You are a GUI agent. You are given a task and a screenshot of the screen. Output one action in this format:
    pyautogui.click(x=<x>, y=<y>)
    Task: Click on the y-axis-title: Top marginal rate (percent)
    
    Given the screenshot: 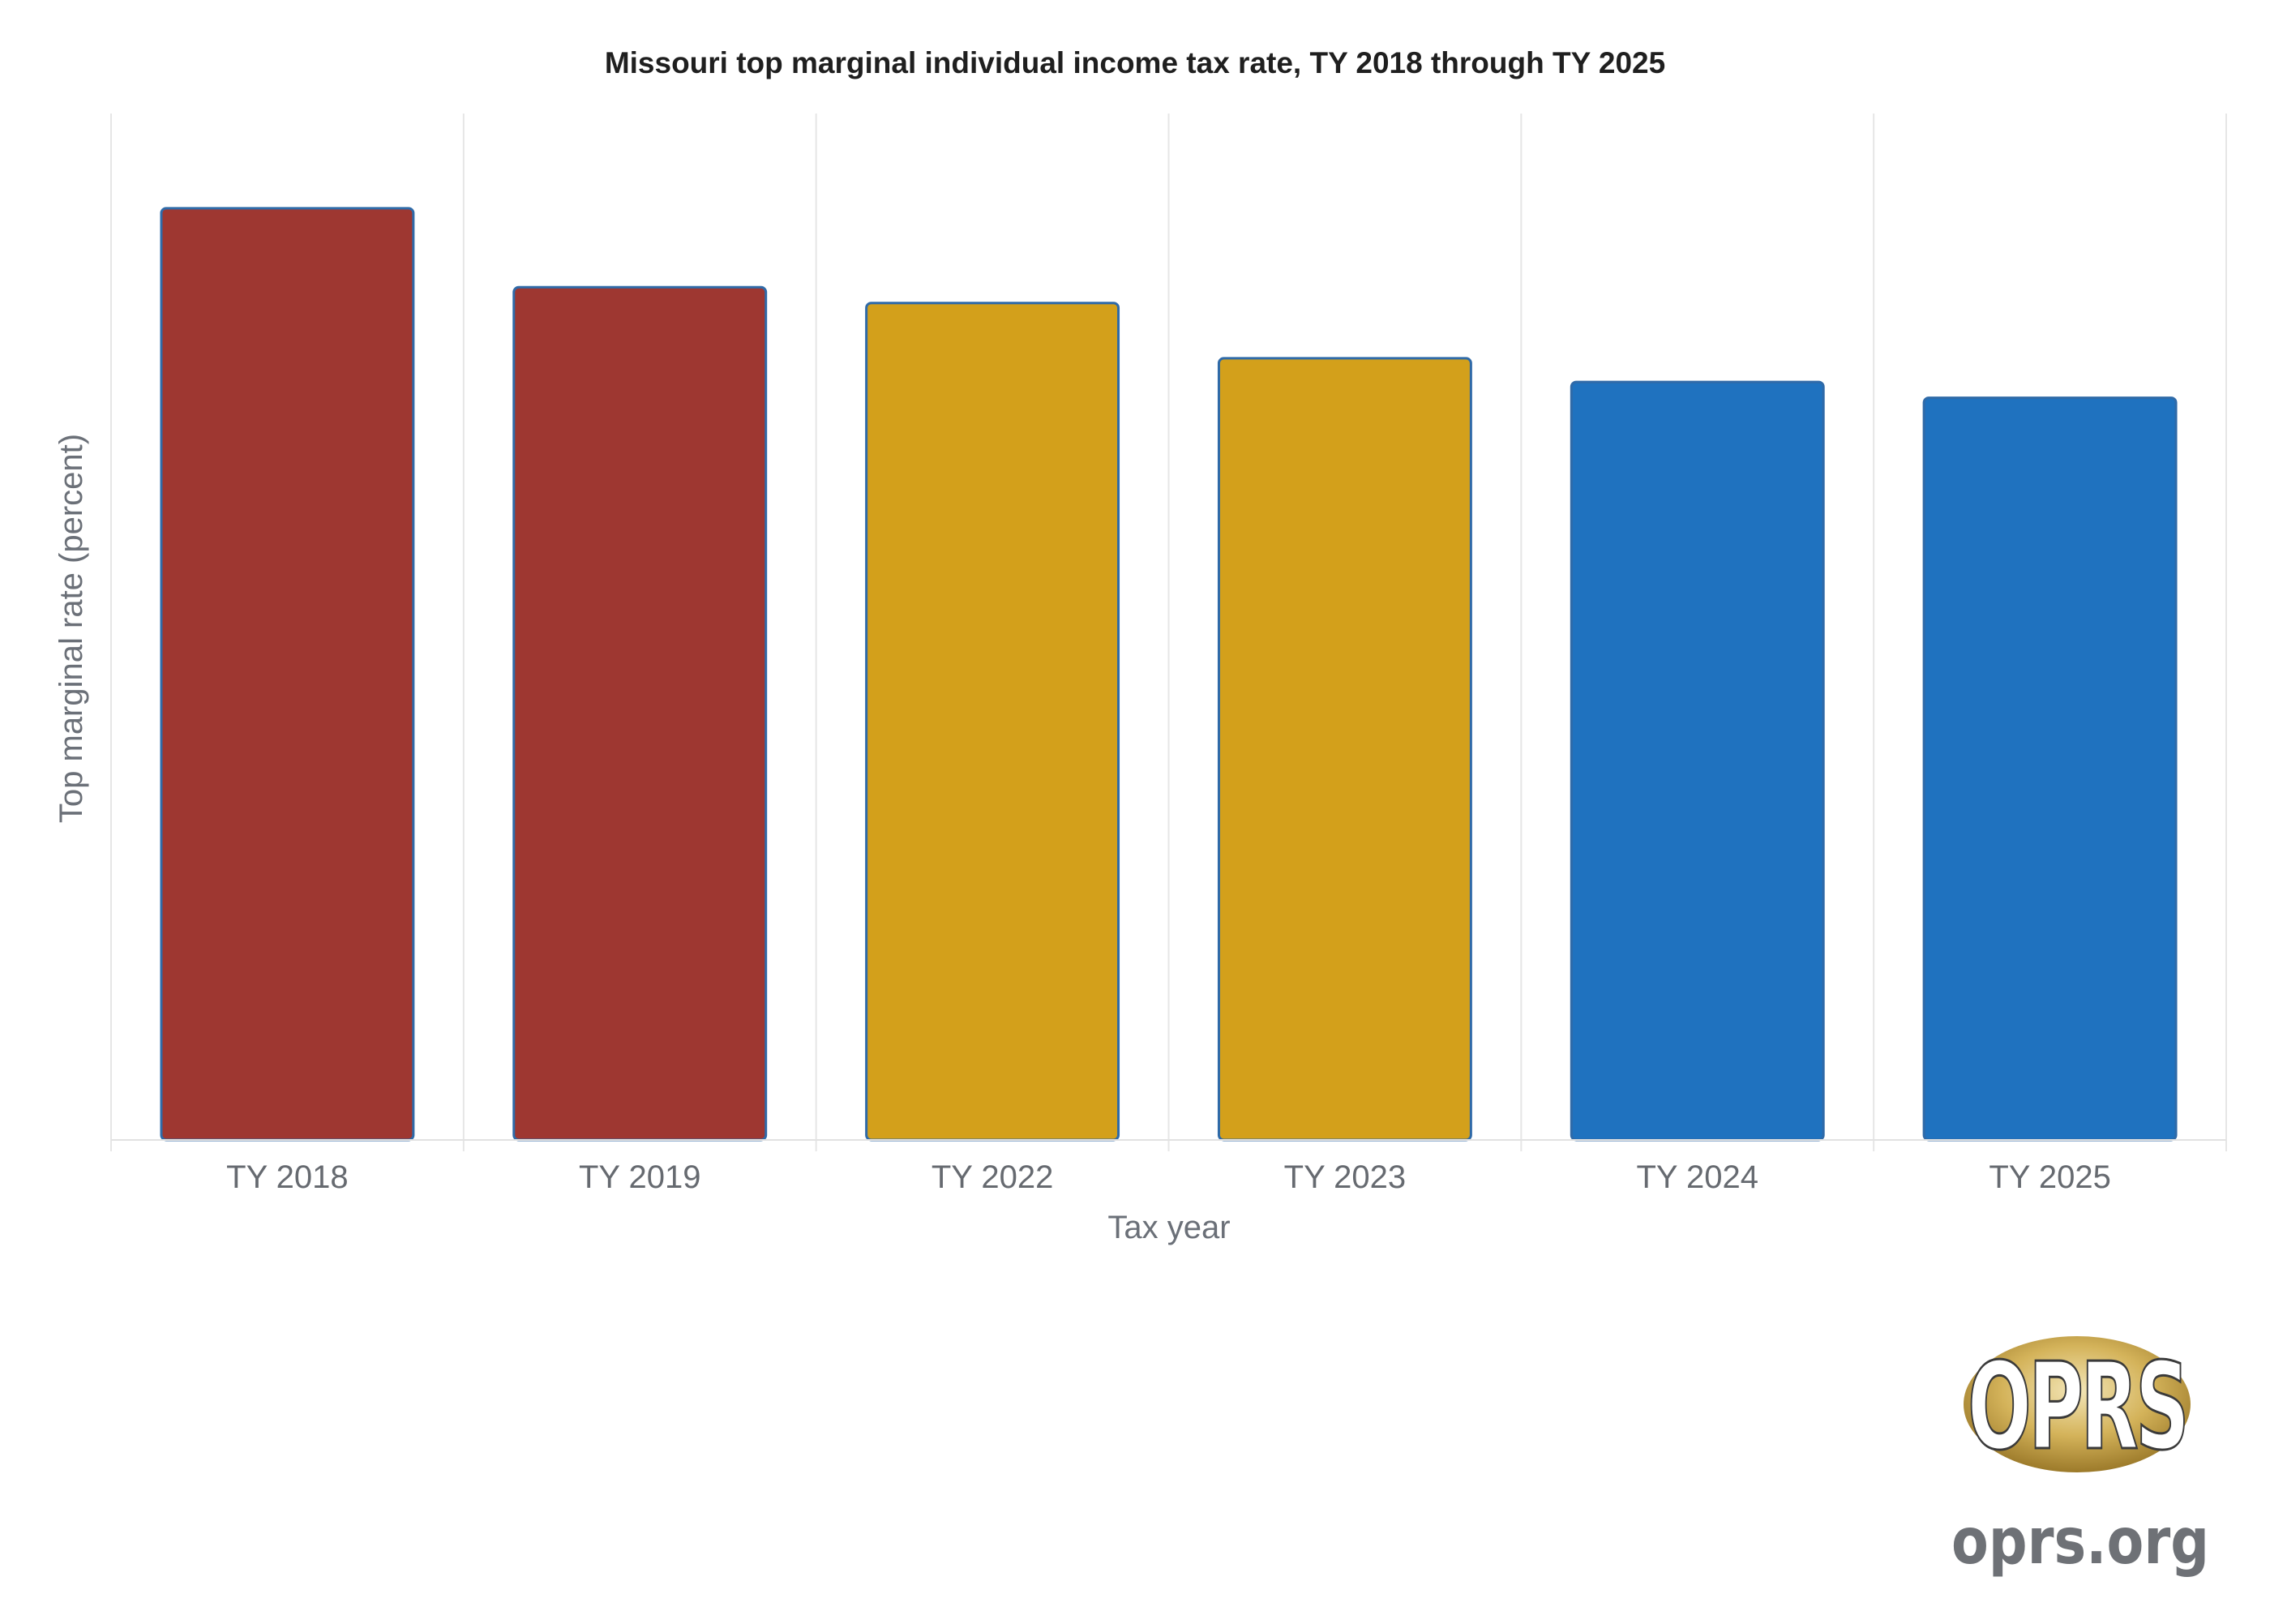 What is the action you would take?
    pyautogui.click(x=71, y=628)
    